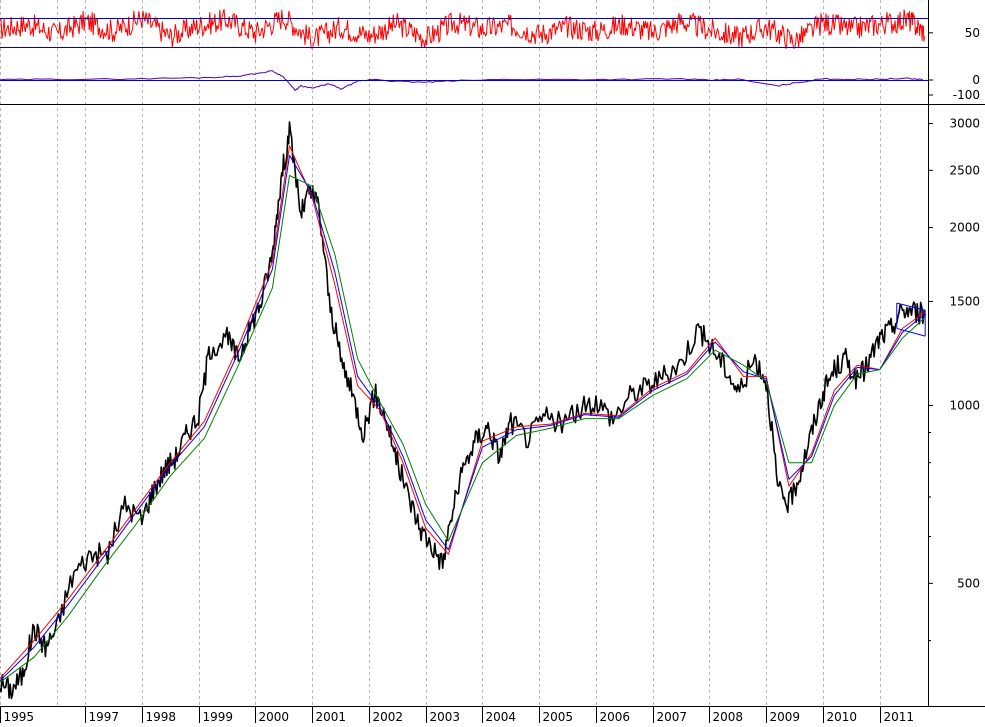  What do you see at coordinates (968, 583) in the screenshot?
I see `price-y-tick-label-0: 500` at bounding box center [968, 583].